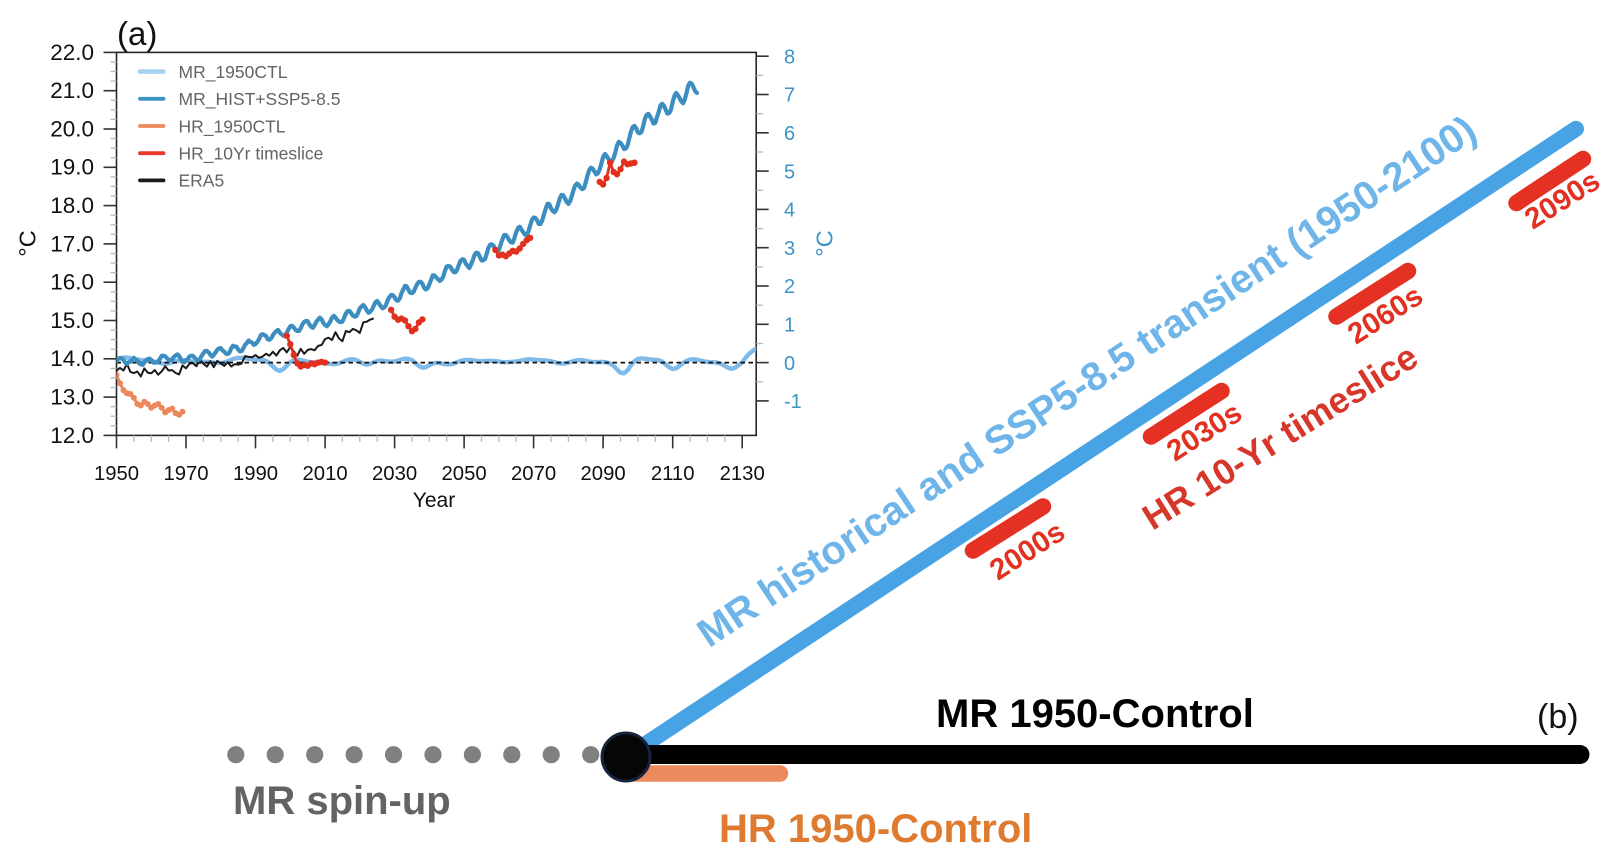 The width and height of the screenshot is (1617, 860). Describe the element at coordinates (116, 474) in the screenshot. I see `svg-text: 1950` at that location.